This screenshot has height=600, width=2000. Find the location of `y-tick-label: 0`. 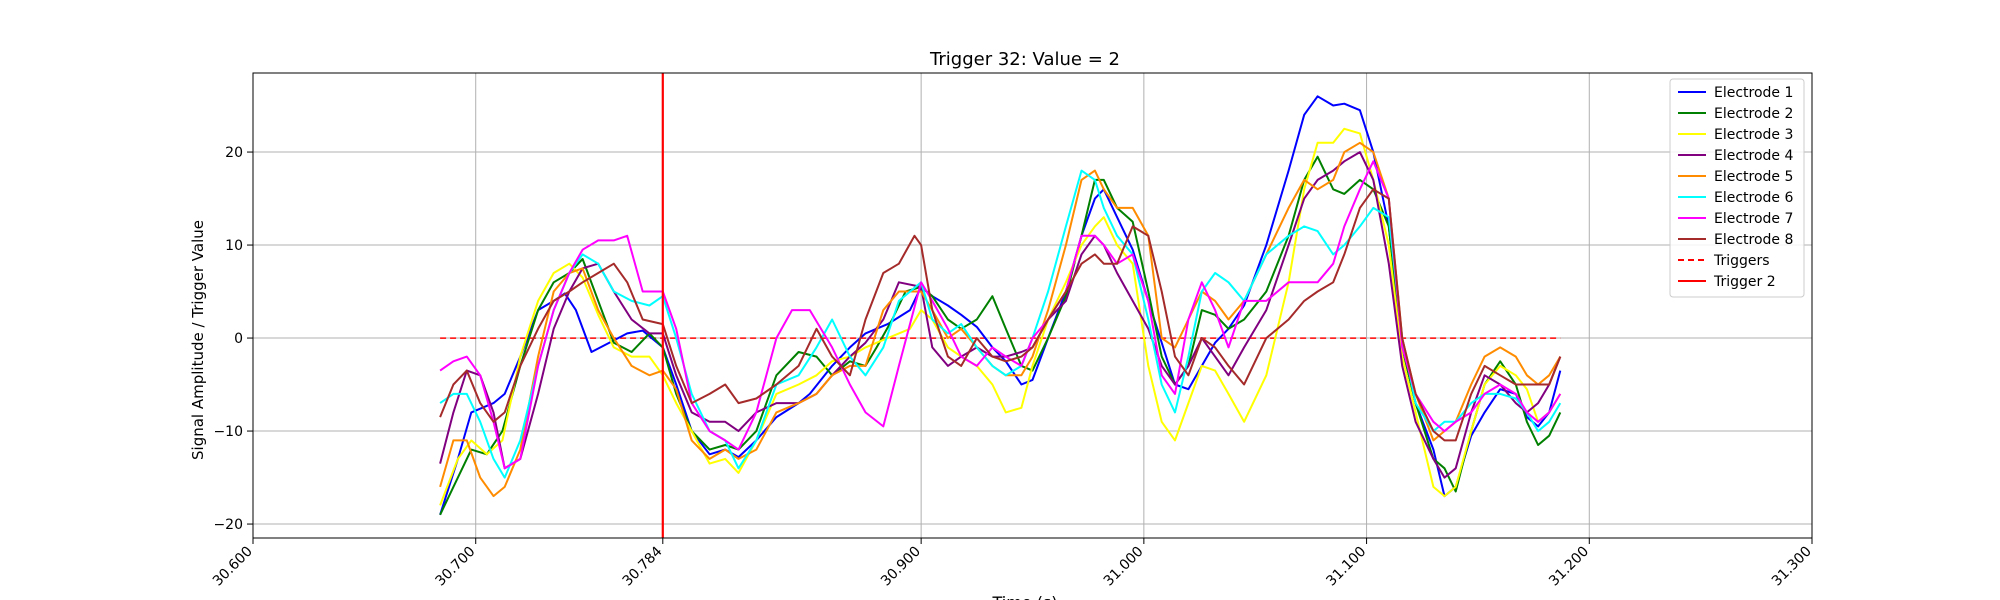

y-tick-label: 0 is located at coordinates (238, 339).